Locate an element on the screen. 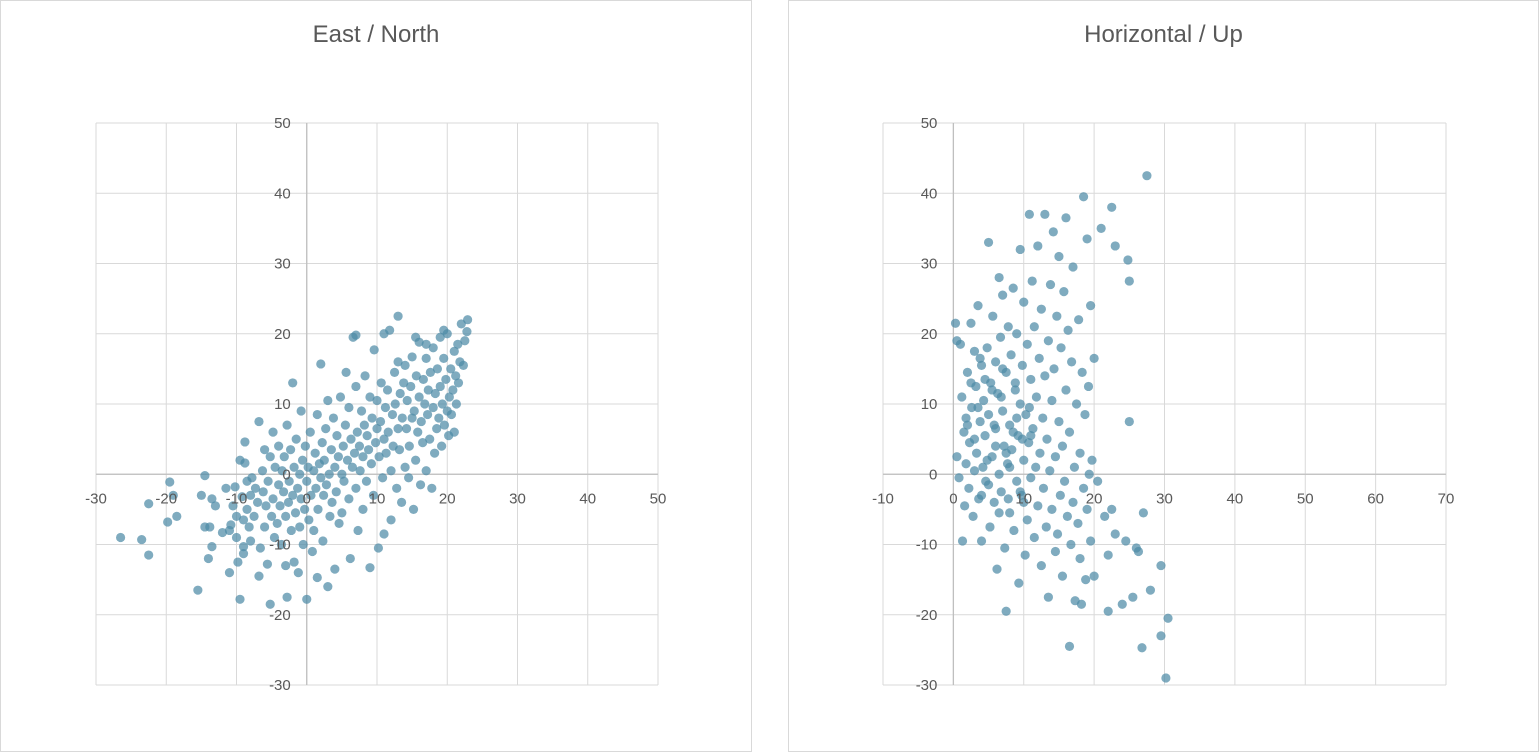 Image resolution: width=1539 pixels, height=752 pixels. x-tick-label: -10 is located at coordinates (237, 498).